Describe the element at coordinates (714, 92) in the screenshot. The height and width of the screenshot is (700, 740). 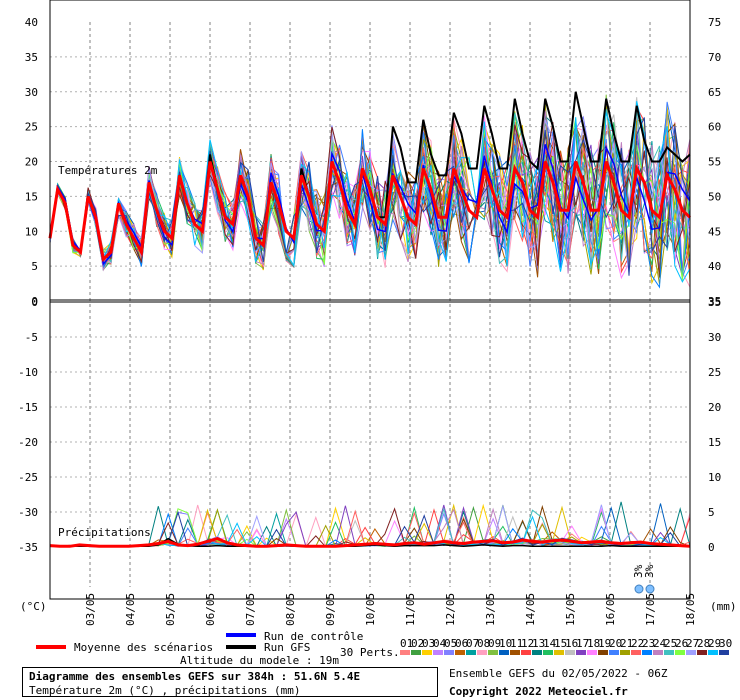
I see `temp-right-tick: 65` at that location.